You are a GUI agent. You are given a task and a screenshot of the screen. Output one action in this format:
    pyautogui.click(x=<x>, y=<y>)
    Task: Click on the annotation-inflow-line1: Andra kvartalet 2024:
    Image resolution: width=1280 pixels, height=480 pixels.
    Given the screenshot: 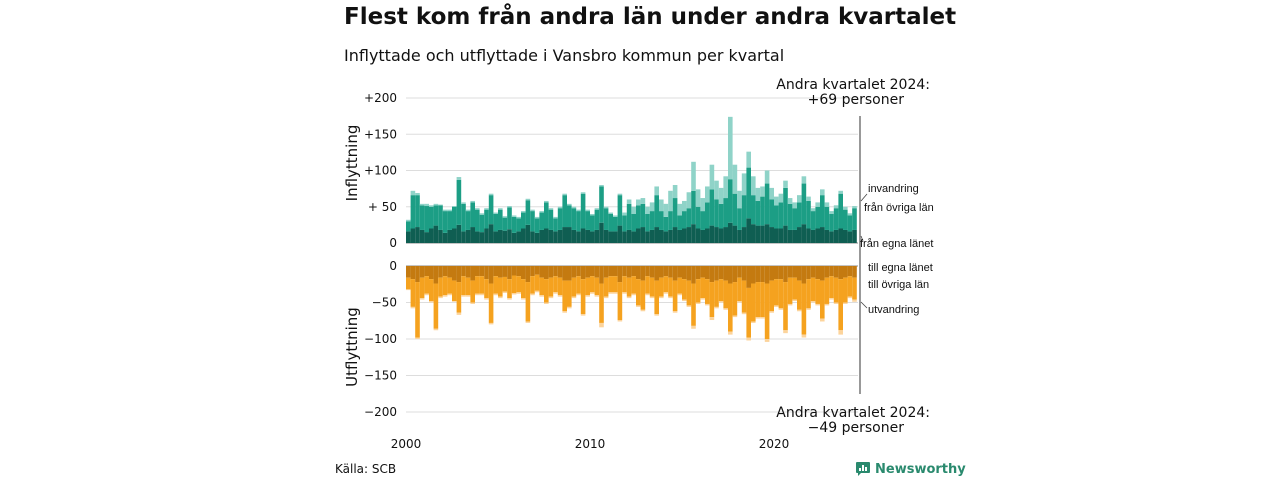 What is the action you would take?
    pyautogui.click(x=853, y=85)
    